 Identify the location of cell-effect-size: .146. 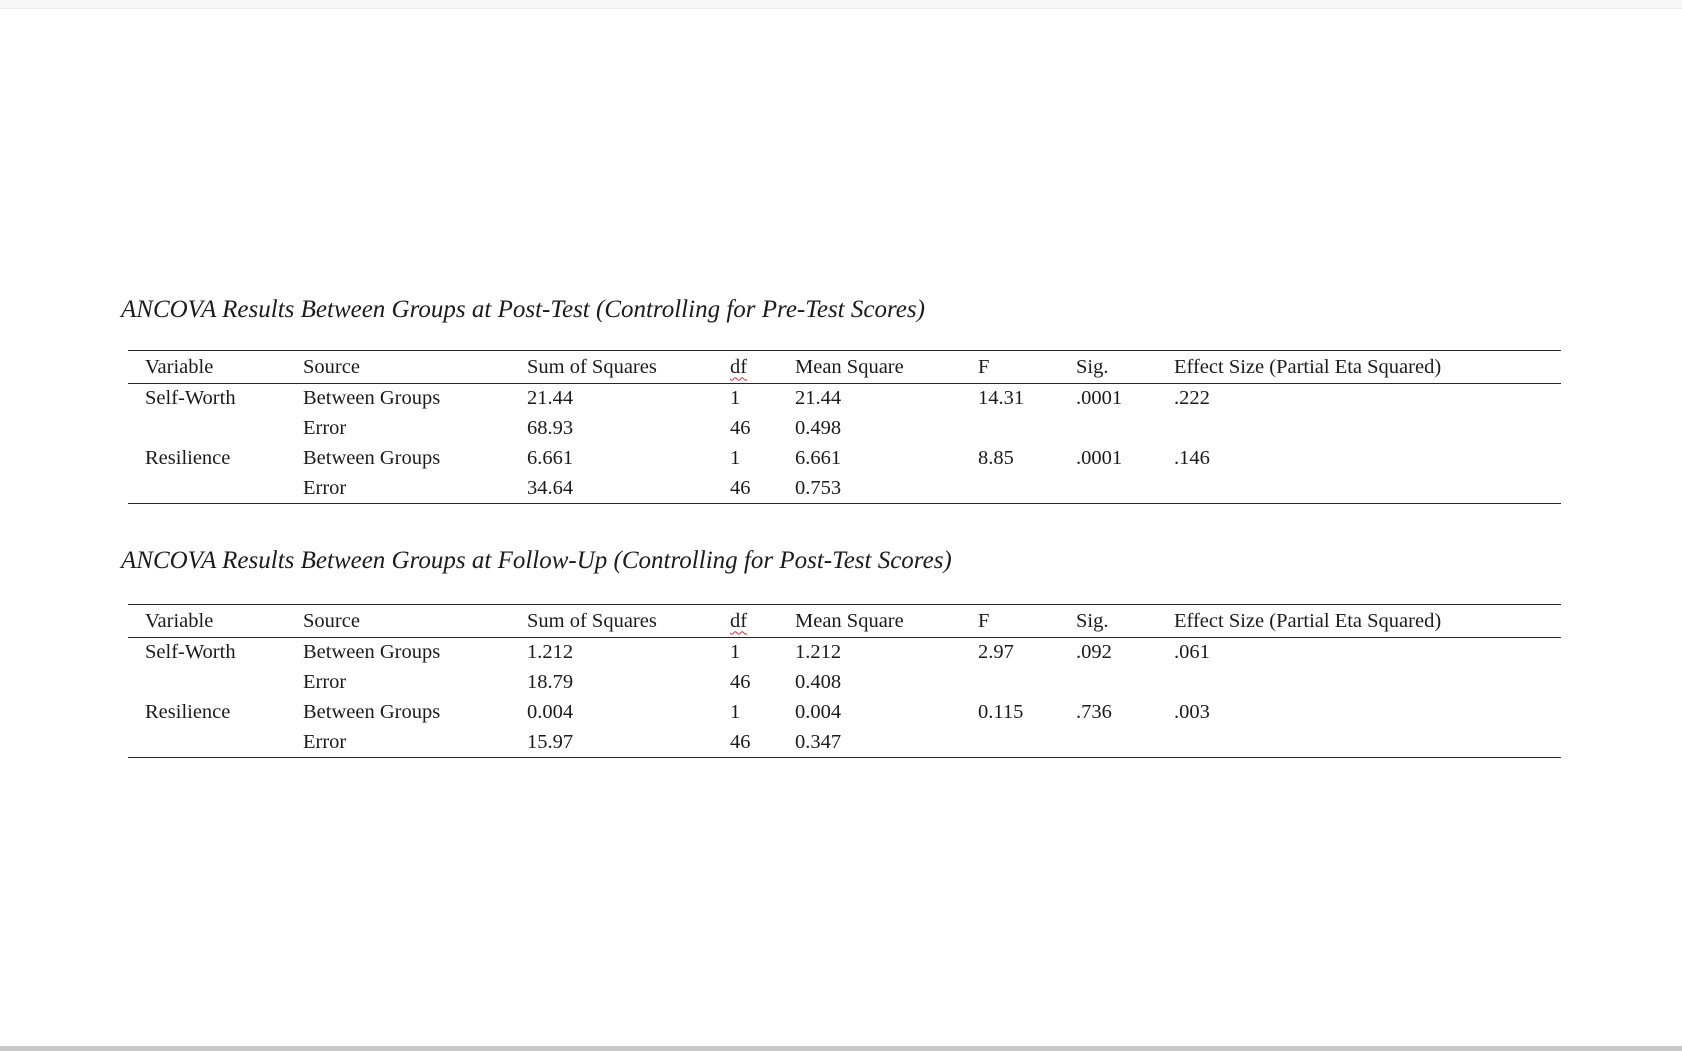
(1192, 458).